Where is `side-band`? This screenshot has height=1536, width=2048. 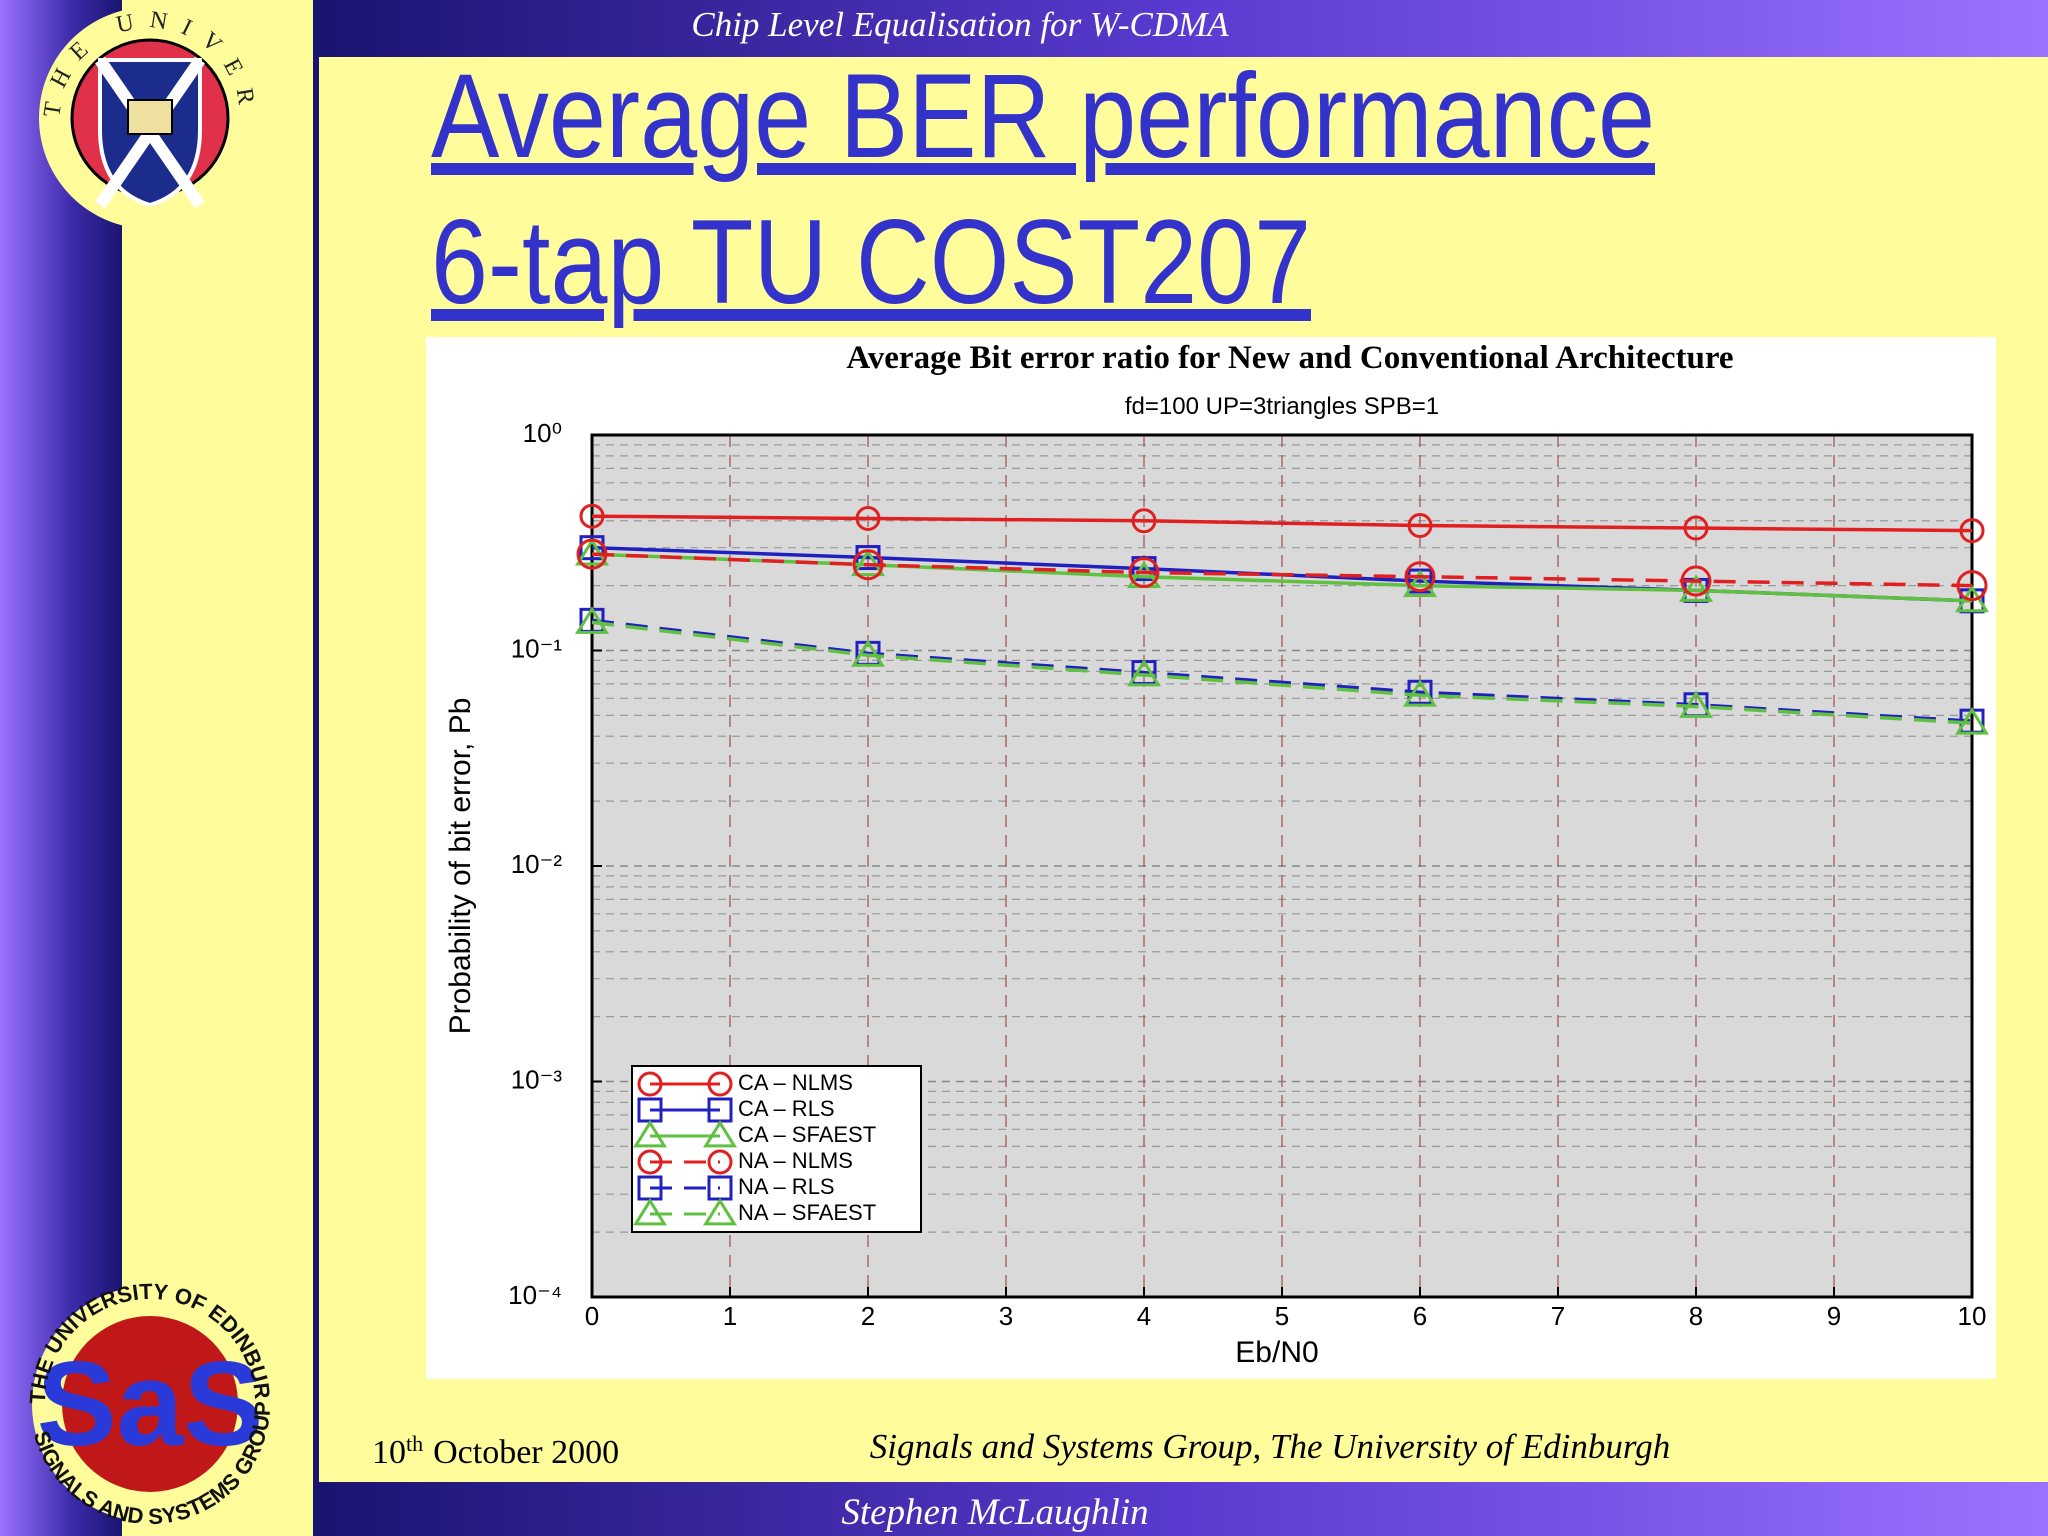
side-band is located at coordinates (61, 768).